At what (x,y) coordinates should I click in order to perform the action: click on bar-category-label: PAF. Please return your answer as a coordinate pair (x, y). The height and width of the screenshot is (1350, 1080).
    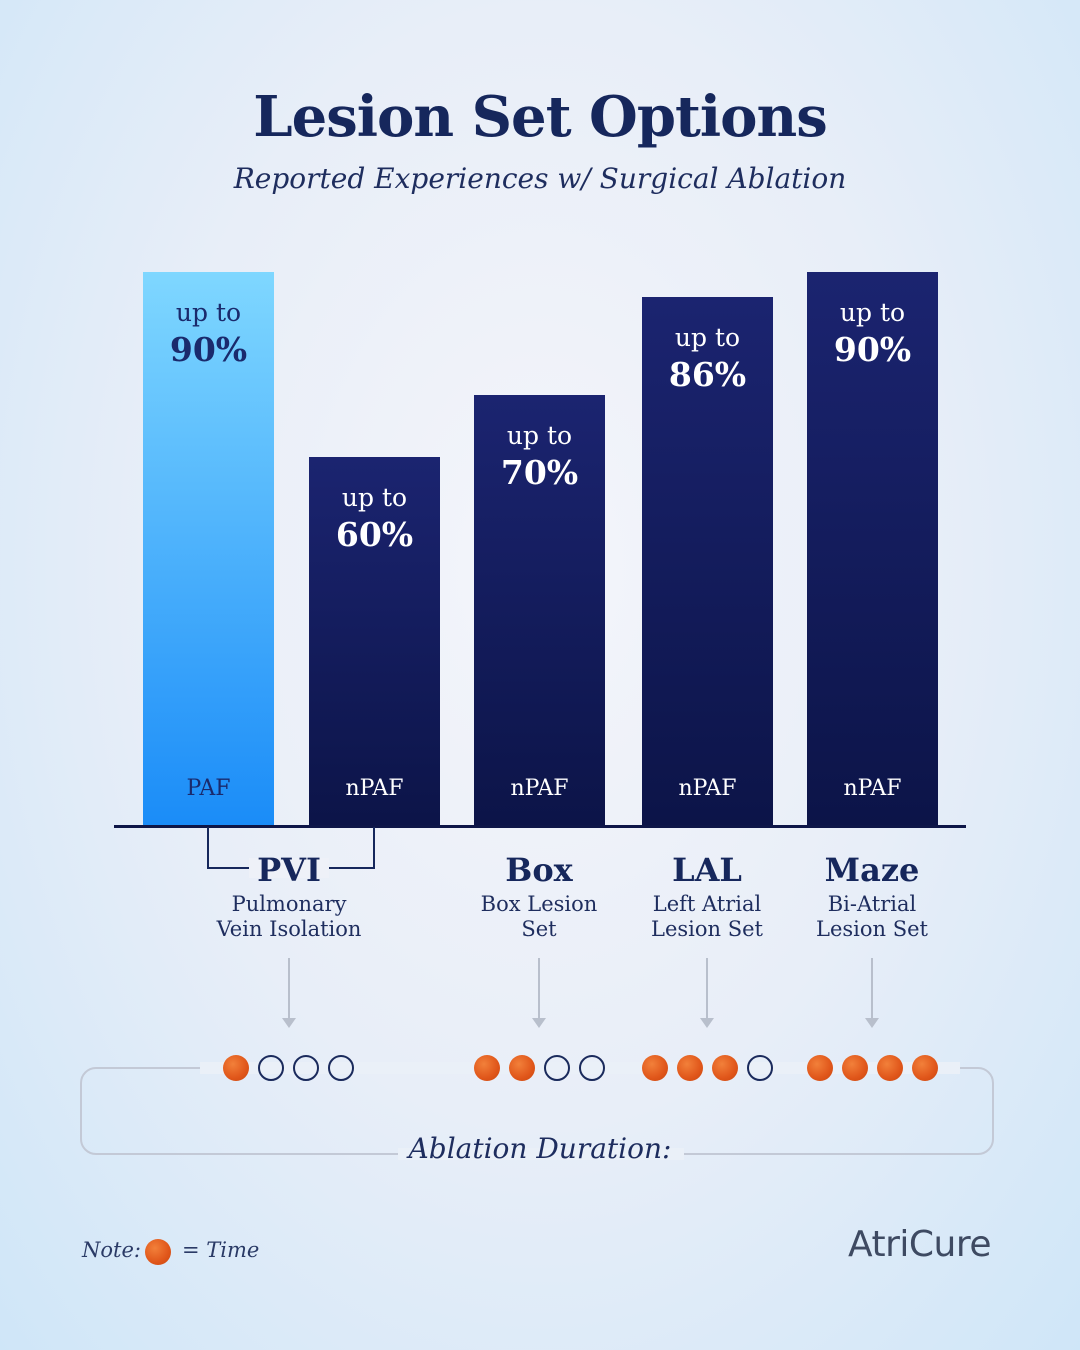
    Looking at the image, I should click on (208, 788).